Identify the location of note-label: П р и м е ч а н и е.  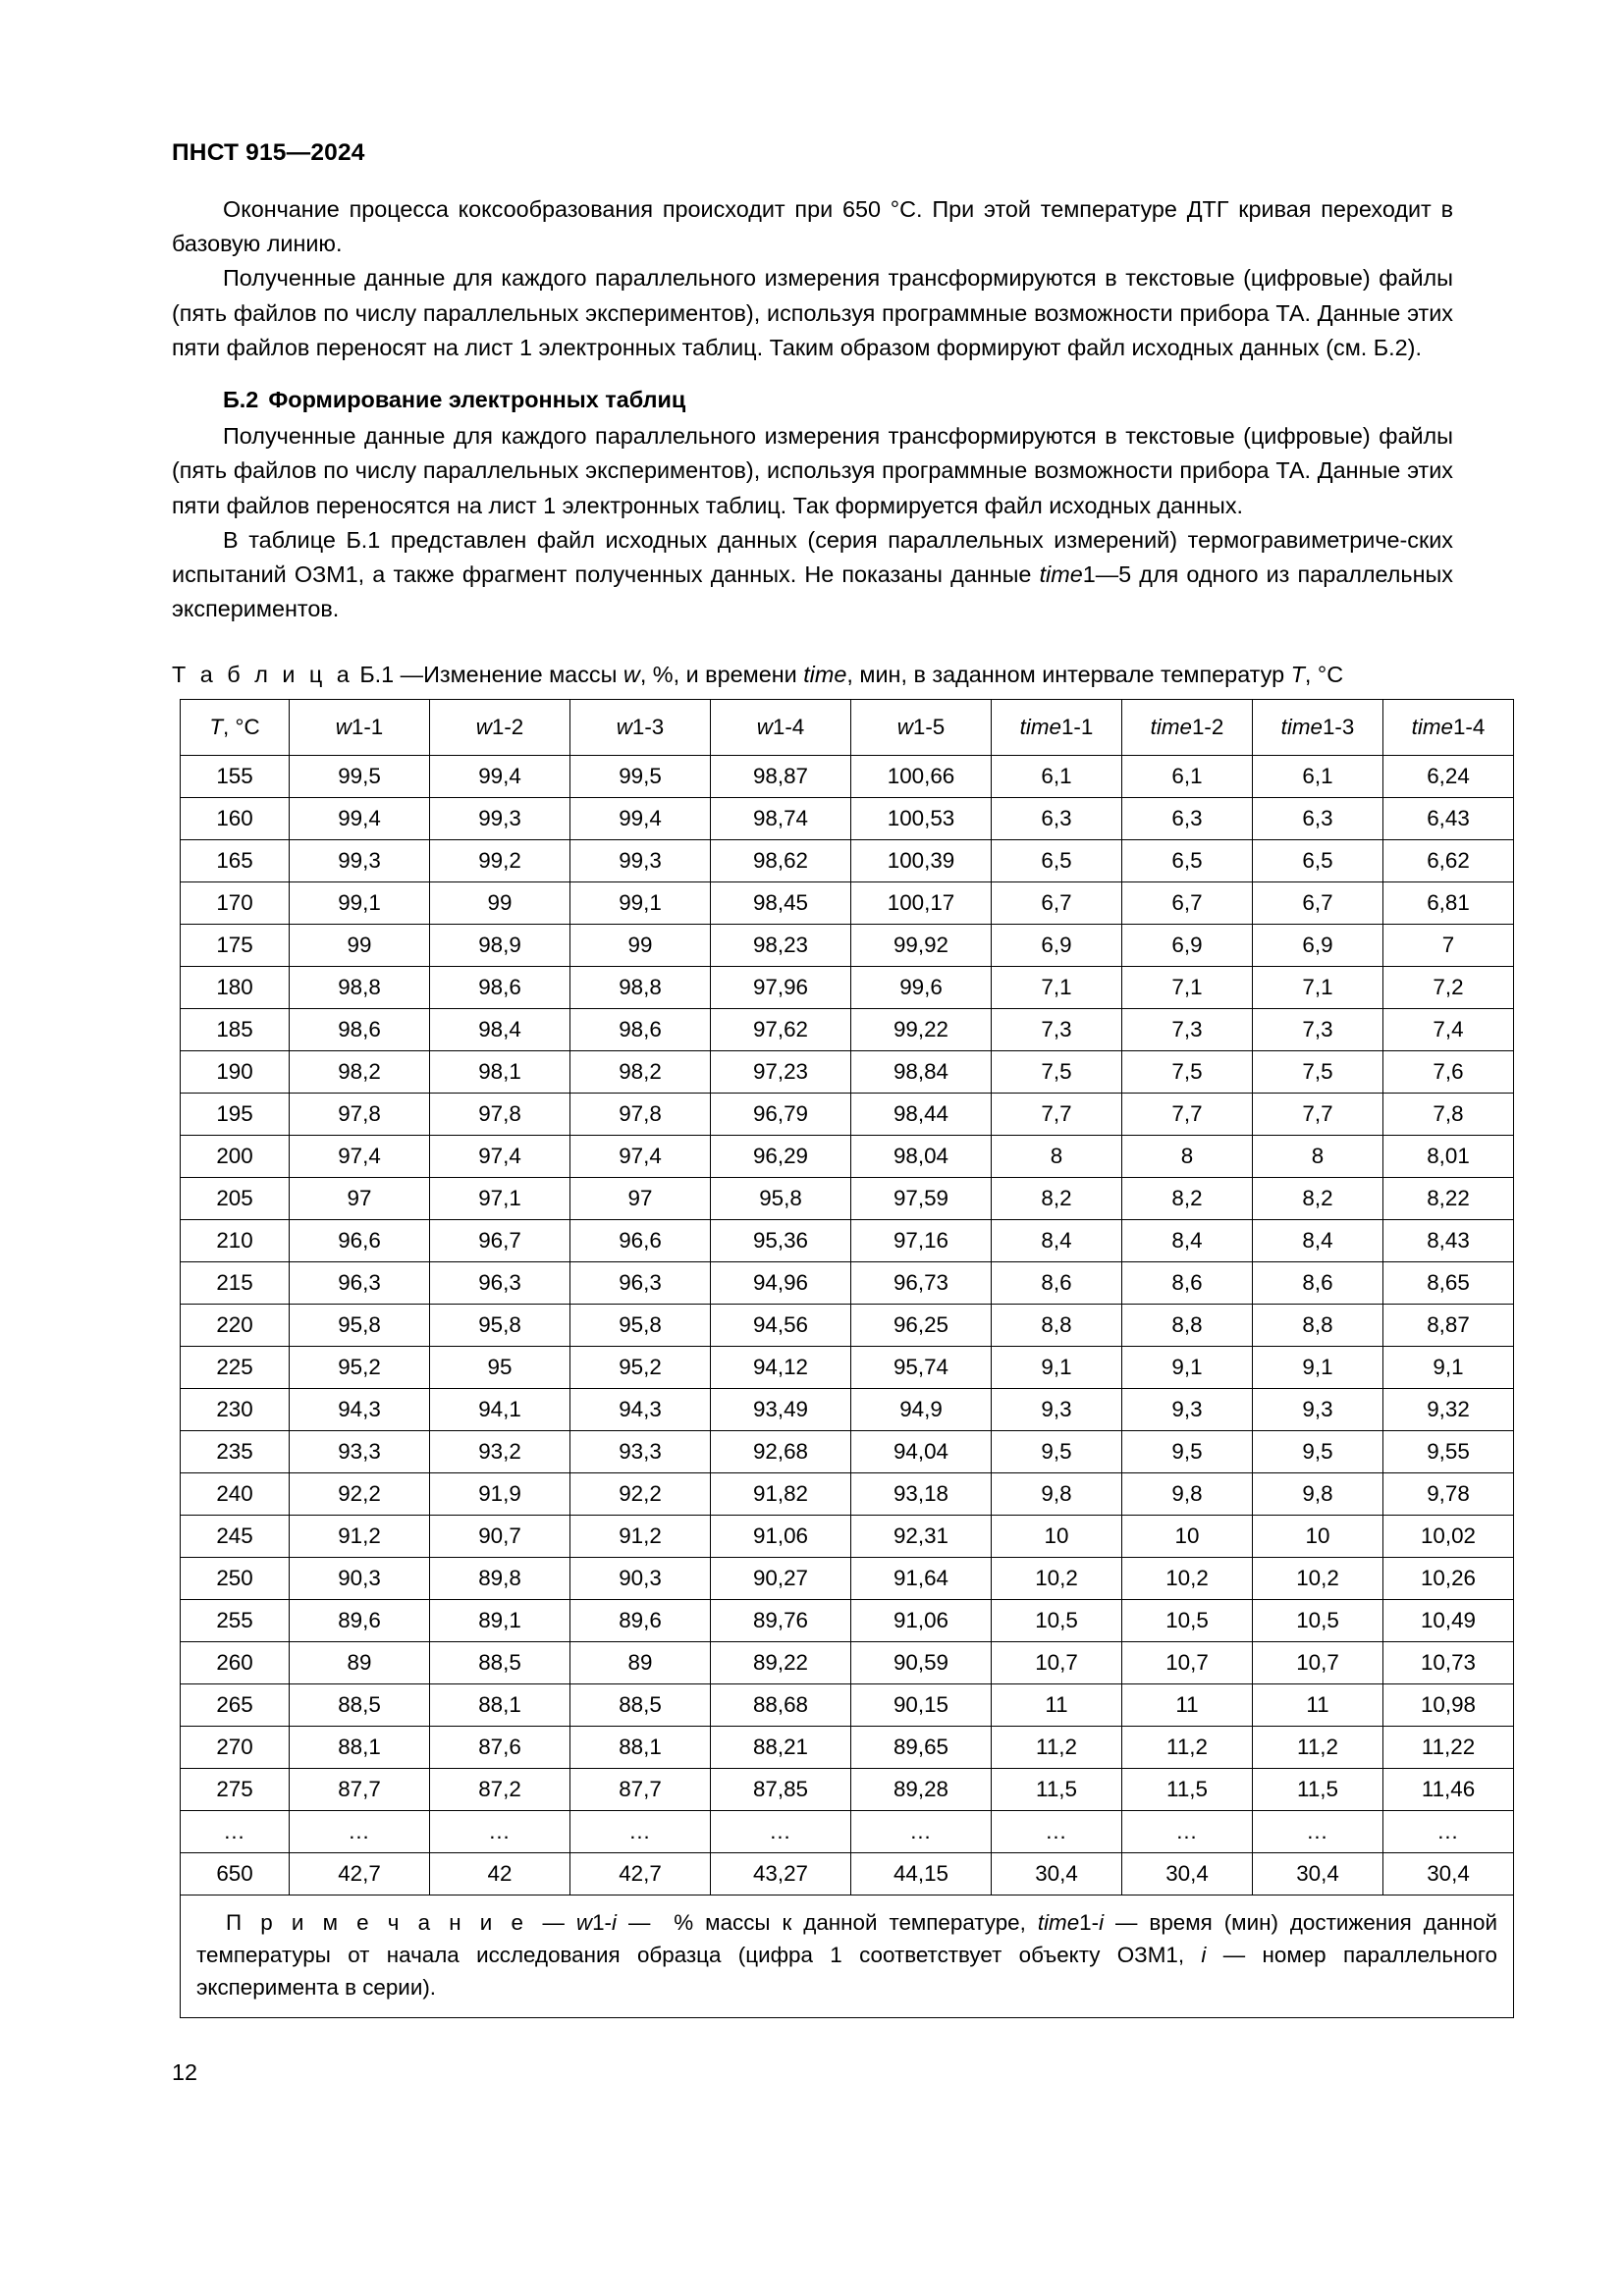
(376, 1922).